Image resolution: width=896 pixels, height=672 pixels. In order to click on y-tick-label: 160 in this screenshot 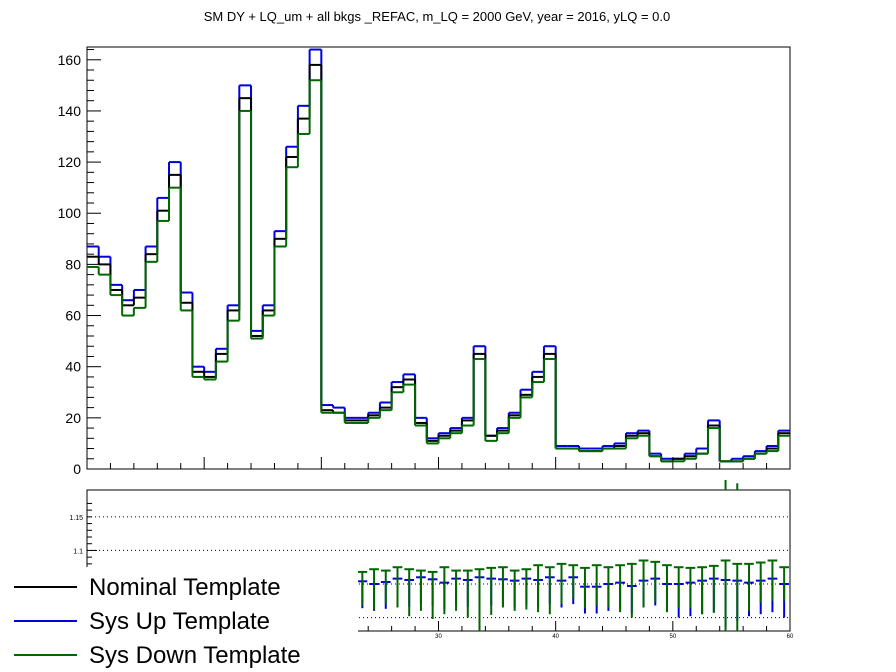, I will do `click(70, 60)`.